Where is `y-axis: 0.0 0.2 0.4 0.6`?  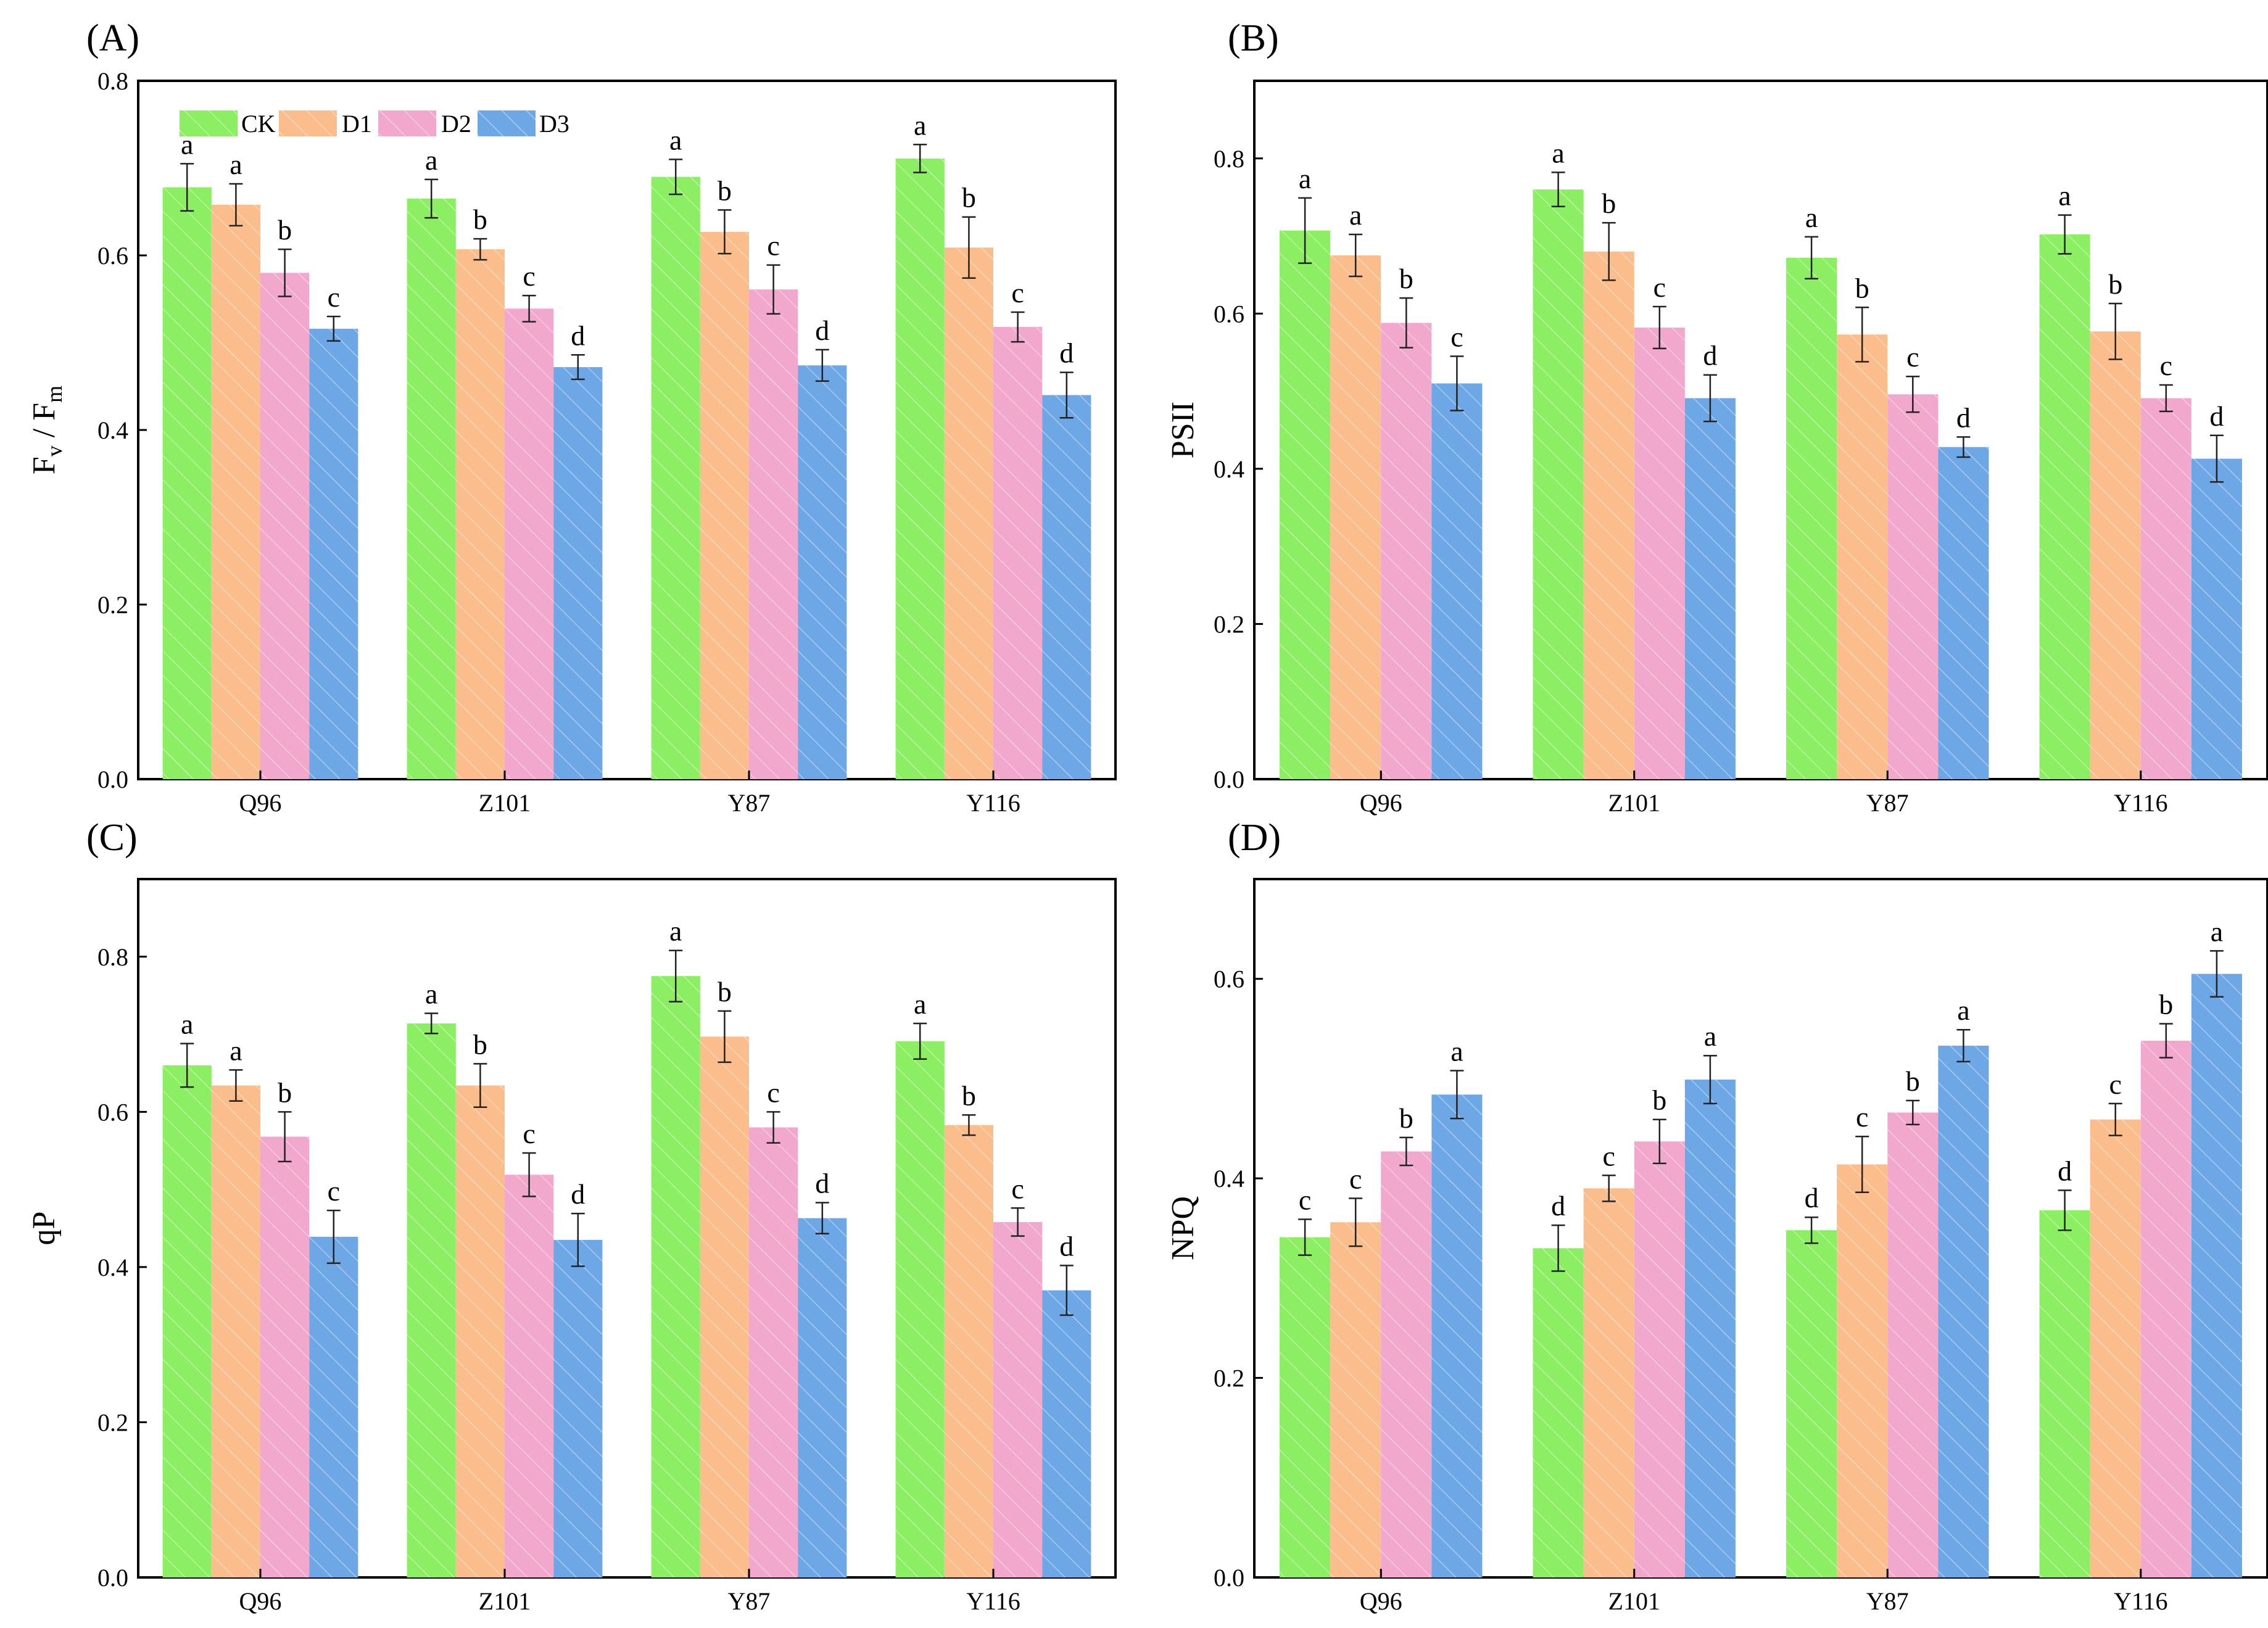
y-axis: 0.0 0.2 0.4 0.6 is located at coordinates (1238, 1278).